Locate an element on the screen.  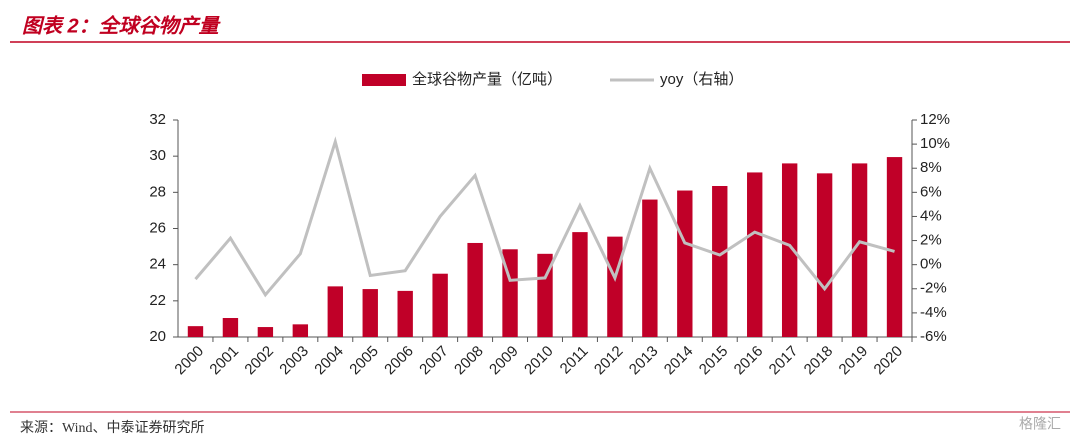
x-tick-label: 2009 is located at coordinates (504, 361).